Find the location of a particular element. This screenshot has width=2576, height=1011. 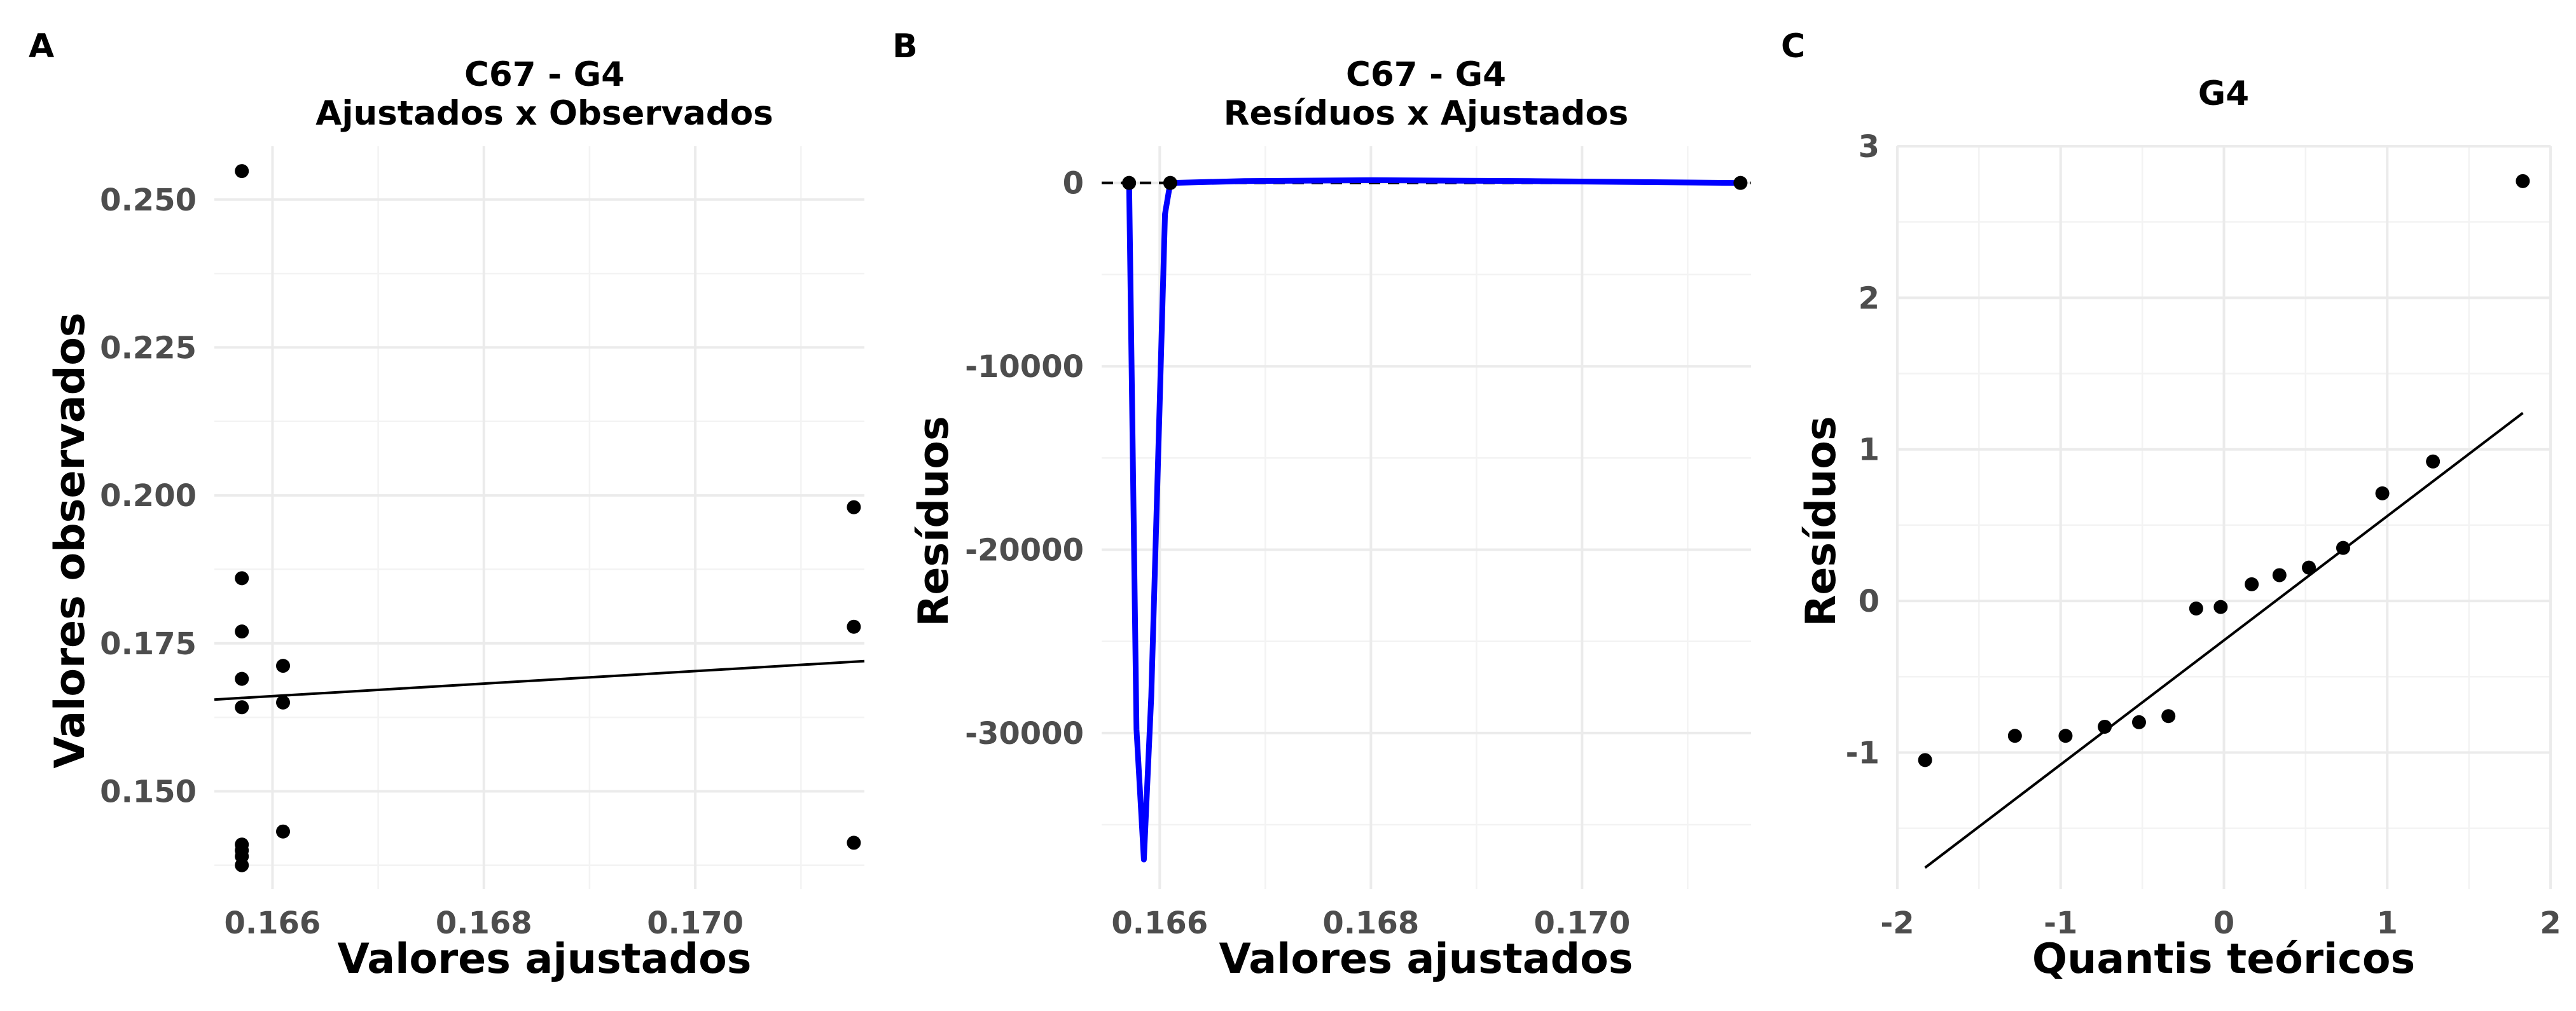

y-tick-label: 1 is located at coordinates (1869, 450).